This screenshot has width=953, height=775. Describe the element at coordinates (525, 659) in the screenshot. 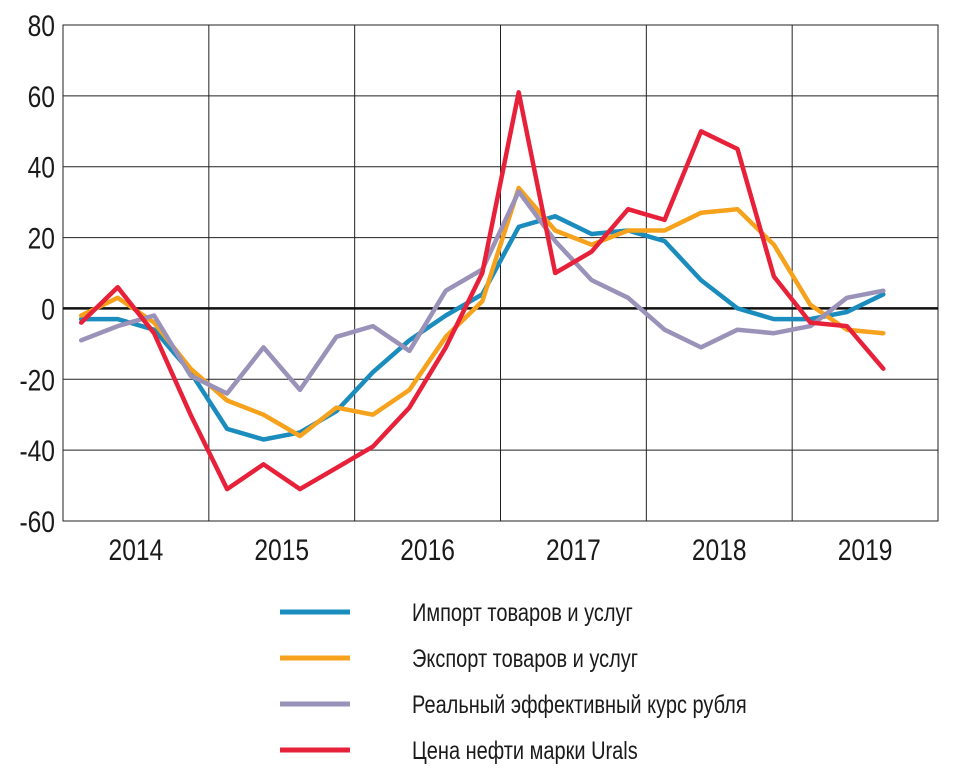

I see `legend-label: Экспорт товаров и услуг` at that location.